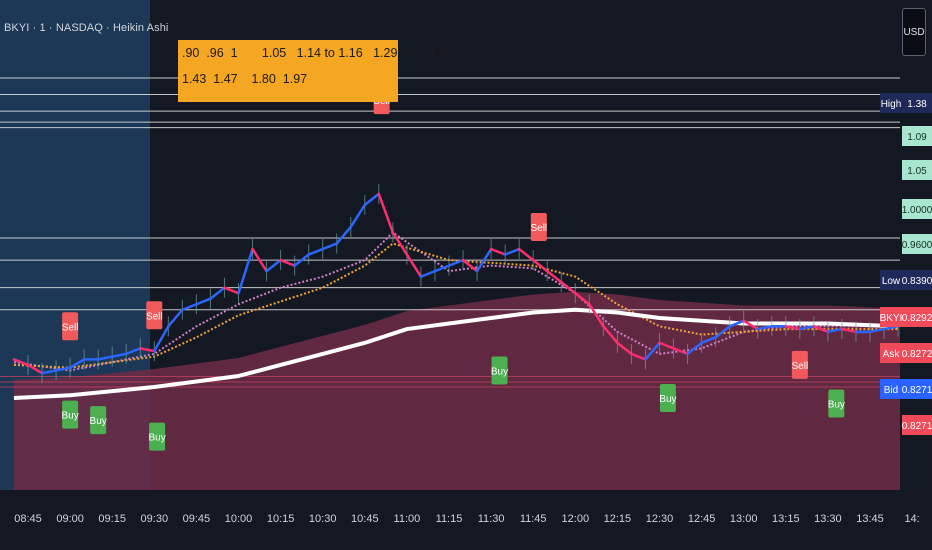  What do you see at coordinates (197, 519) in the screenshot?
I see `x-tick-label: 09:45` at bounding box center [197, 519].